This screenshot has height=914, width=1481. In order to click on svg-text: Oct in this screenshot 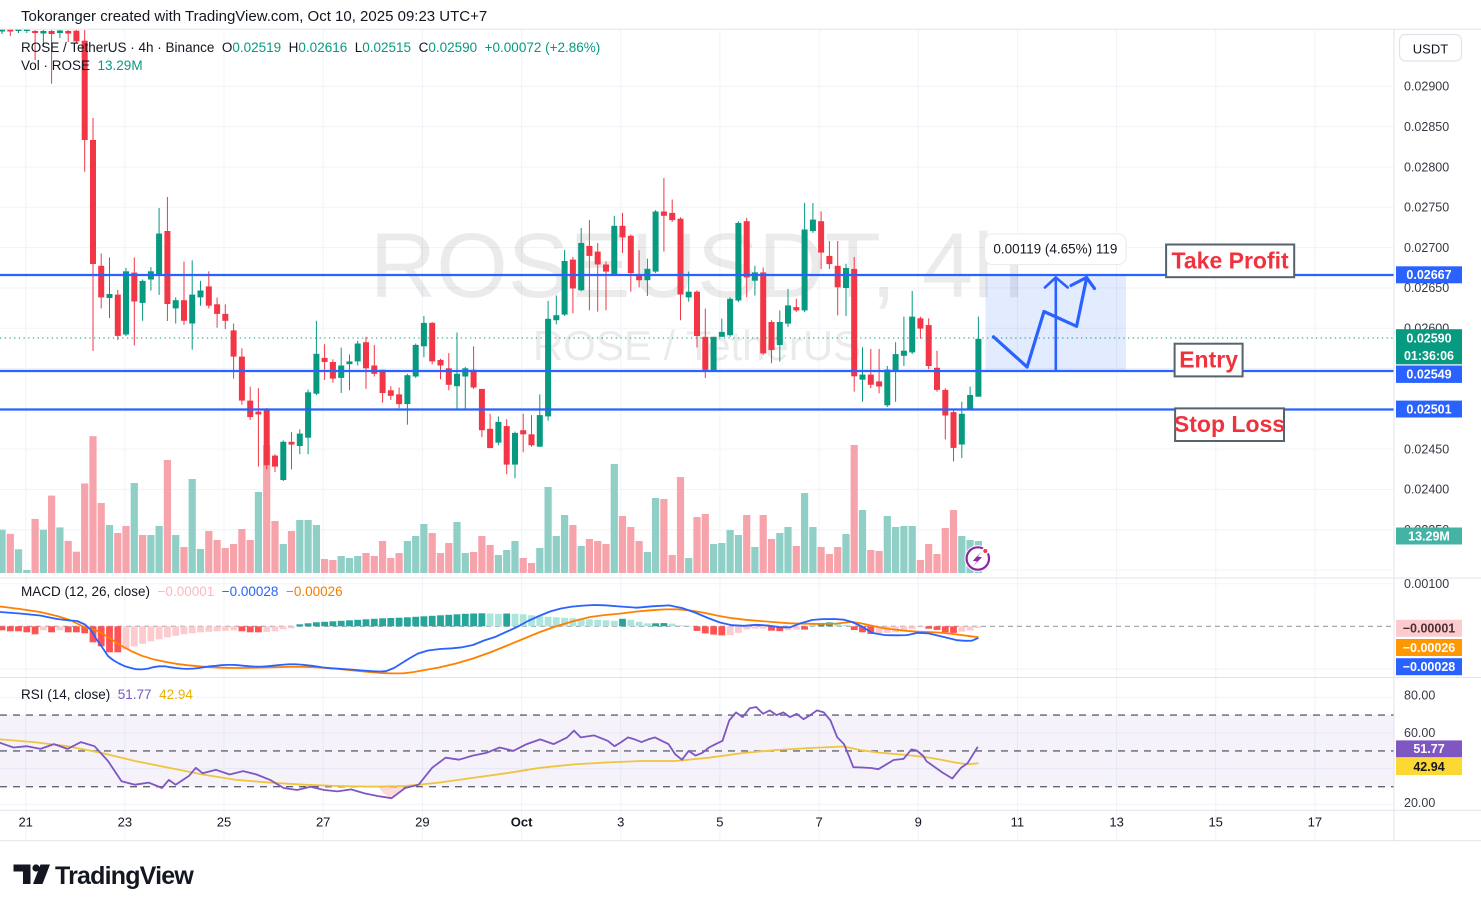, I will do `click(522, 822)`.